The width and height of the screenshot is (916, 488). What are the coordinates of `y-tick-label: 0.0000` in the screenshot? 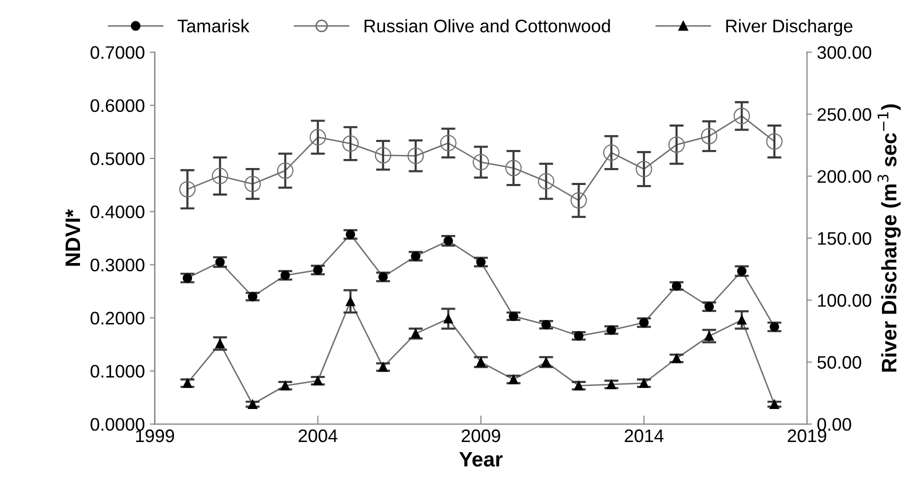 It's located at (117, 424).